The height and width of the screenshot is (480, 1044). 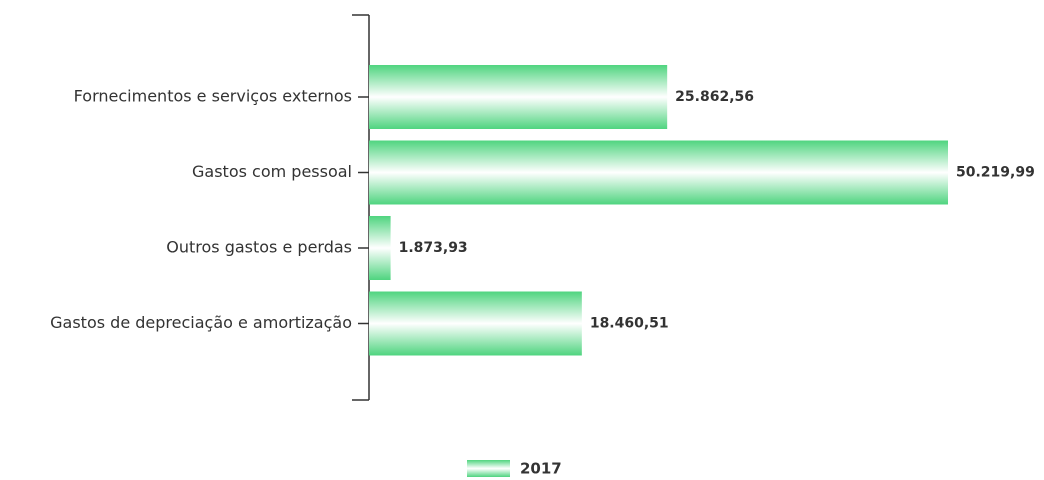 I want to click on category-label: Gastos com pessoal, so click(x=272, y=171).